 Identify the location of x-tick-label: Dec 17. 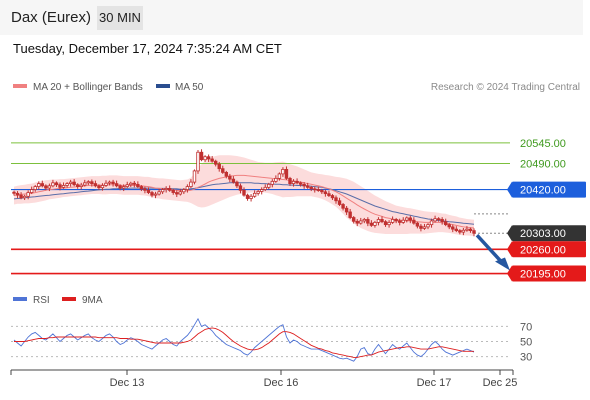
(434, 383).